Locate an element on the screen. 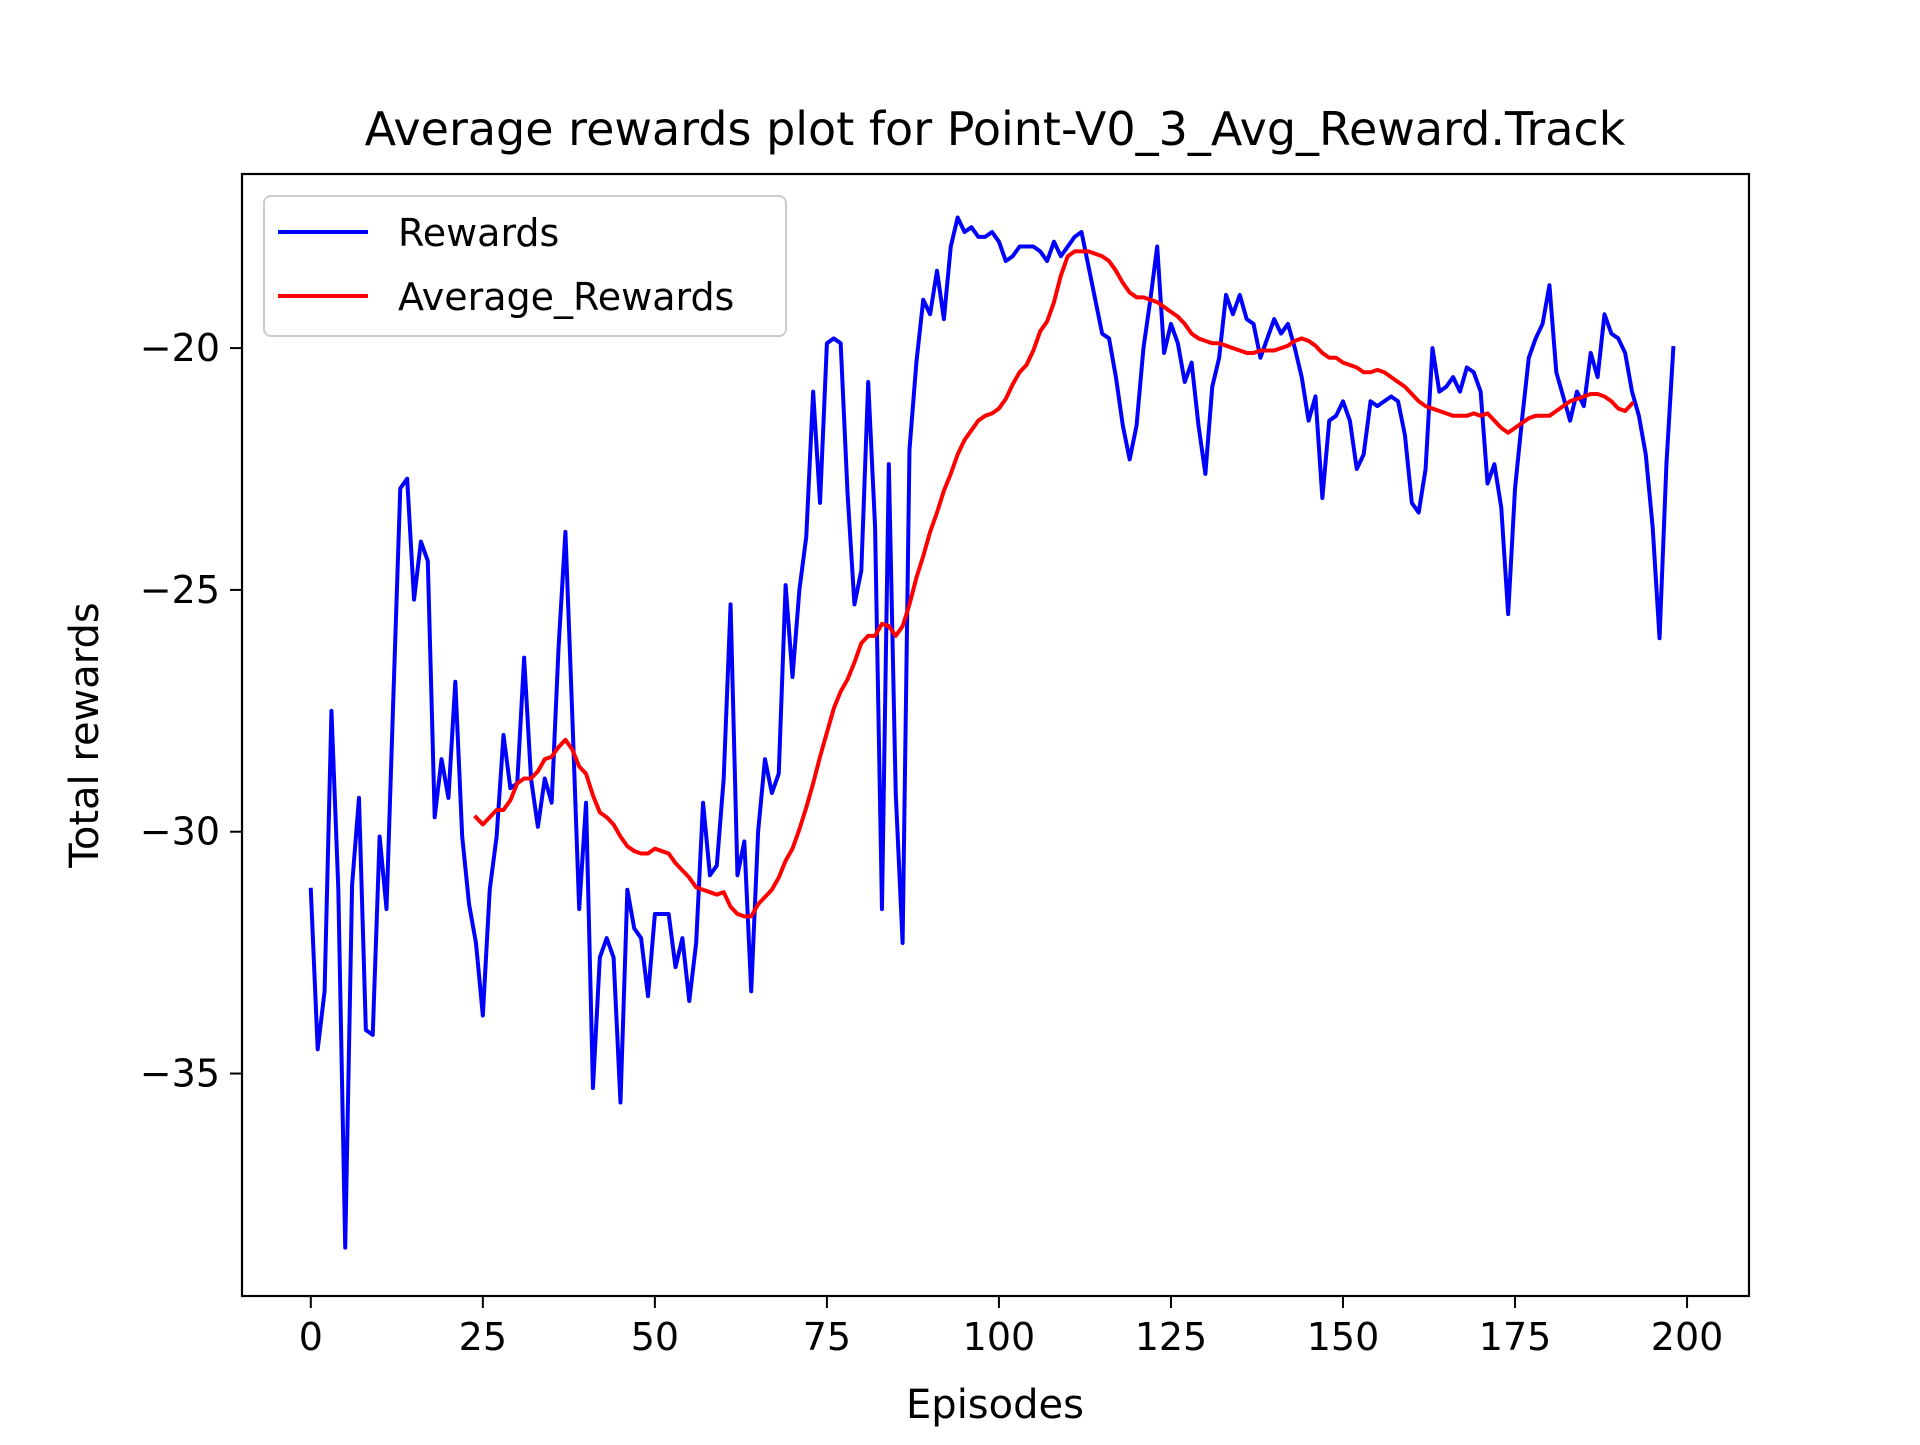  legend-box is located at coordinates (525, 266).